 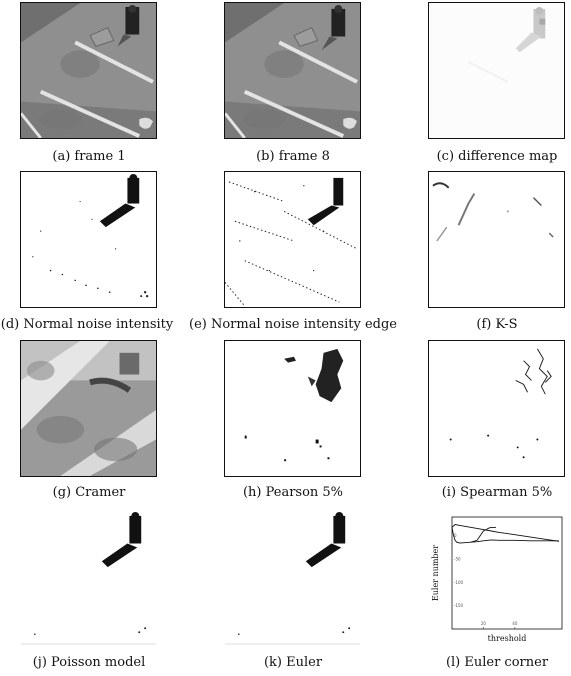 I want to click on panel-normal-noise-intensity-edge, so click(x=292, y=239).